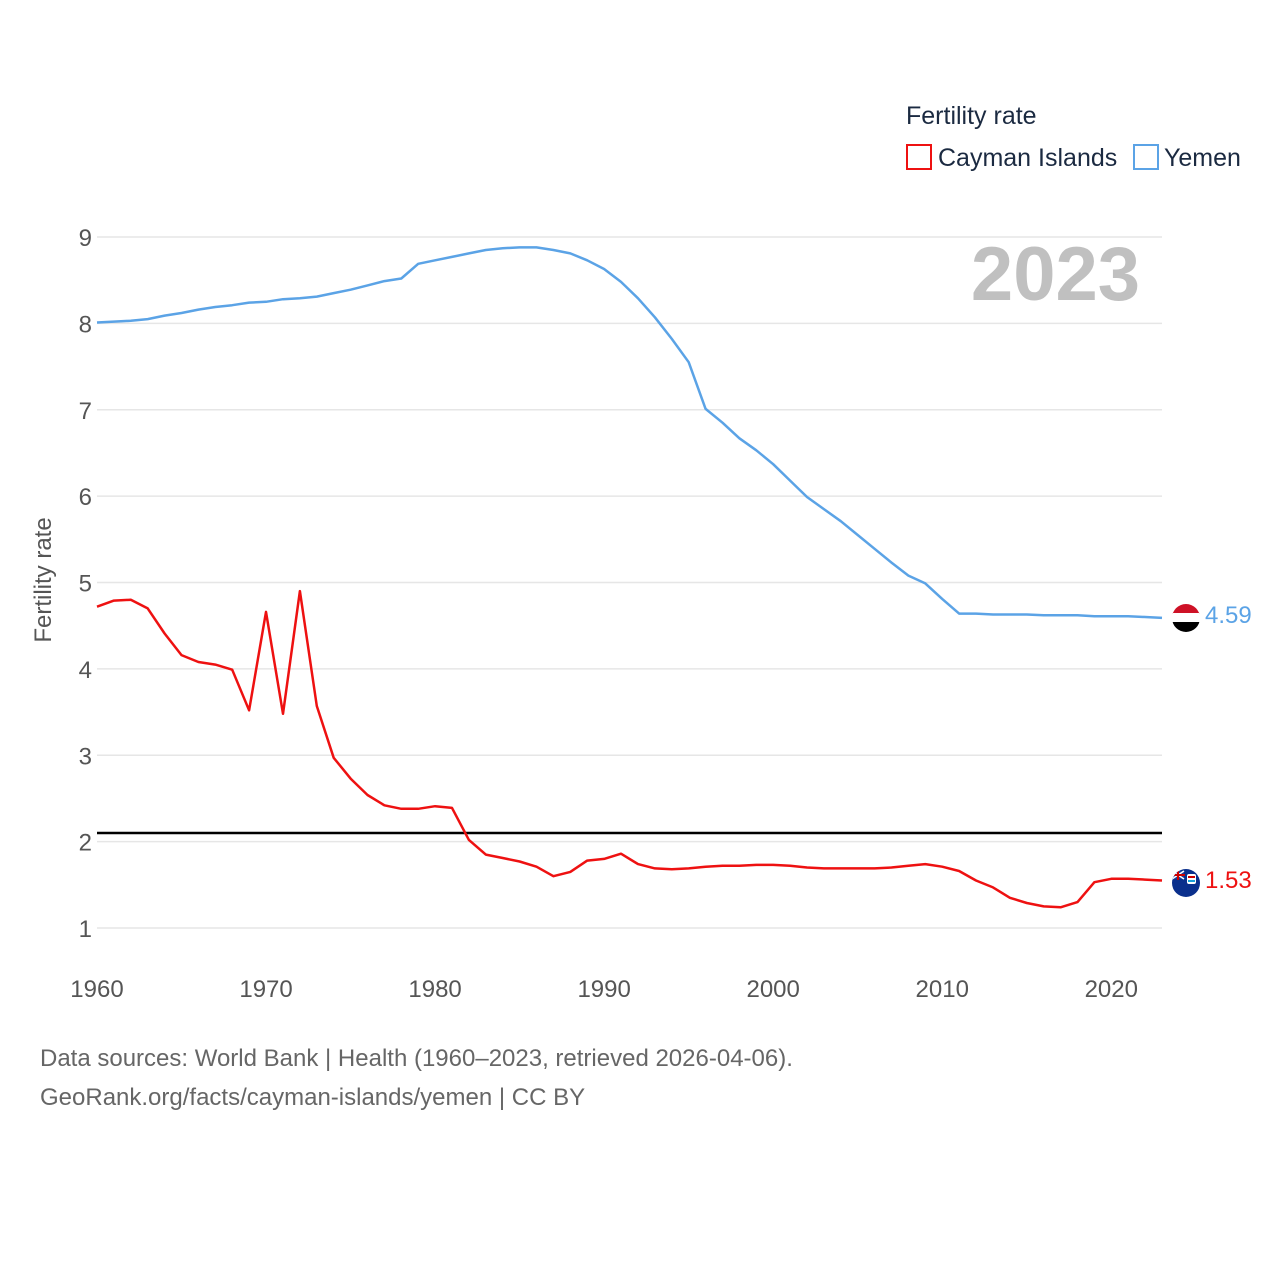  I want to click on x-axis-ticks: 1960 1970 1980 1990 2000 2010 2020, so click(604, 989).